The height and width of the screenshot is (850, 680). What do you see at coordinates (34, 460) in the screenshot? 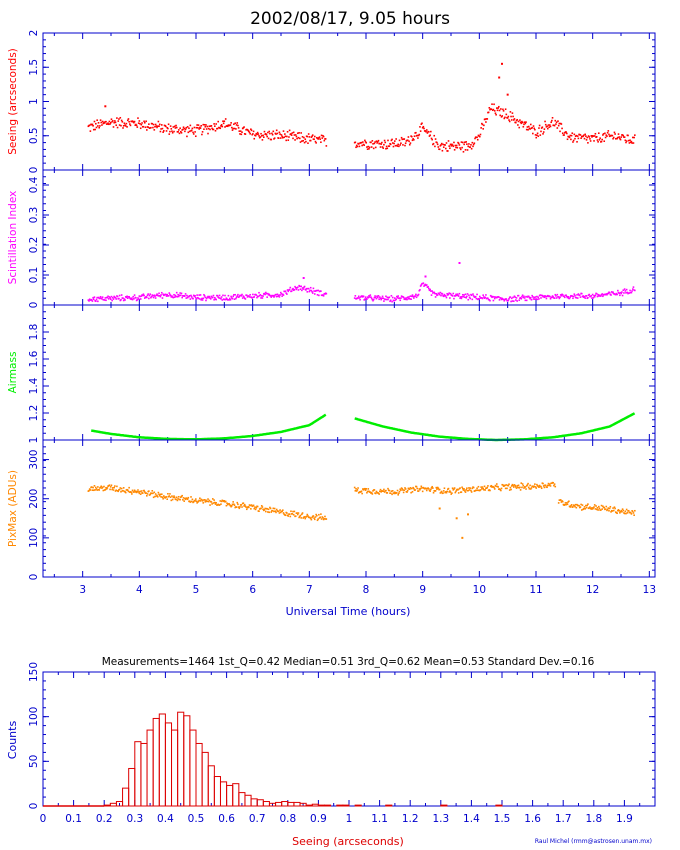
I see `y-tick-label: 300` at bounding box center [34, 460].